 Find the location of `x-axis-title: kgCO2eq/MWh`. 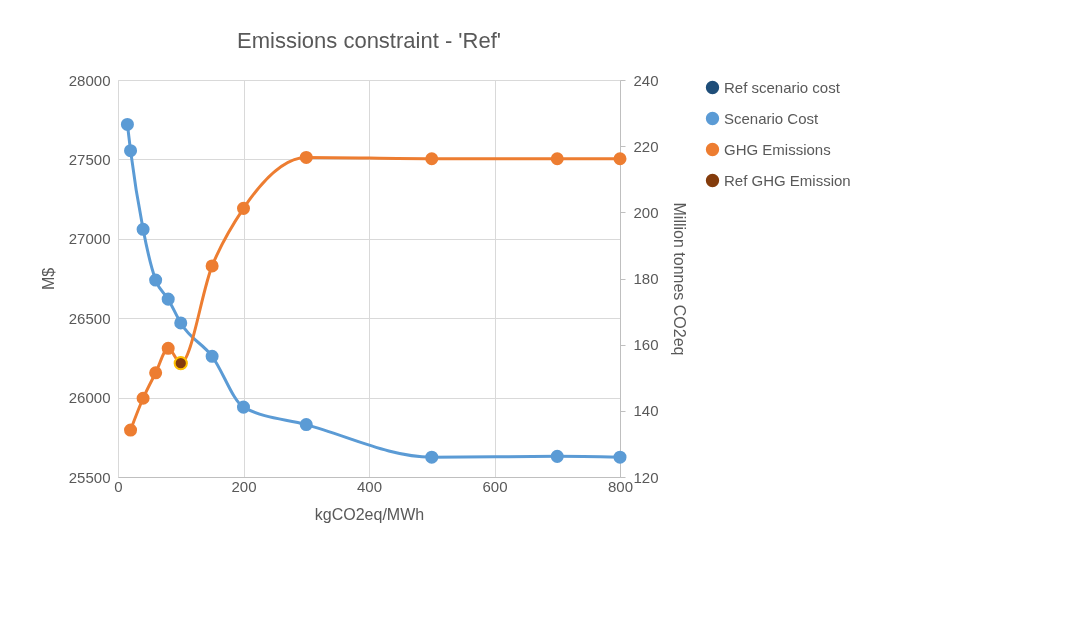

x-axis-title: kgCO2eq/MWh is located at coordinates (369, 514).